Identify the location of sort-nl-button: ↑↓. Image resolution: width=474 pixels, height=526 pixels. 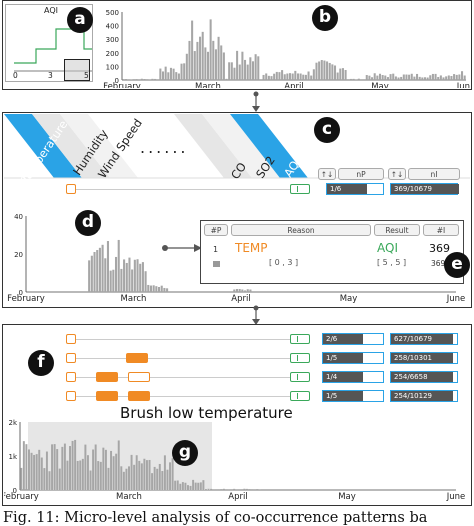
(397, 174).